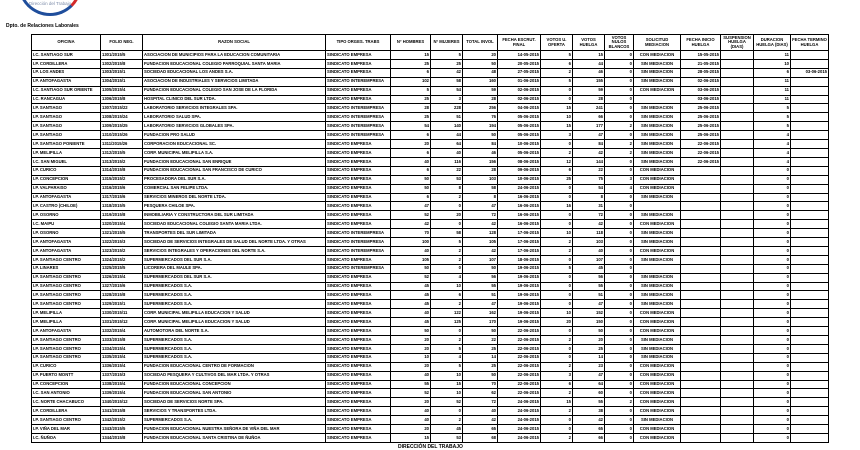  Describe the element at coordinates (588, 179) in the screenshot. I see `table-cell: 75` at that location.